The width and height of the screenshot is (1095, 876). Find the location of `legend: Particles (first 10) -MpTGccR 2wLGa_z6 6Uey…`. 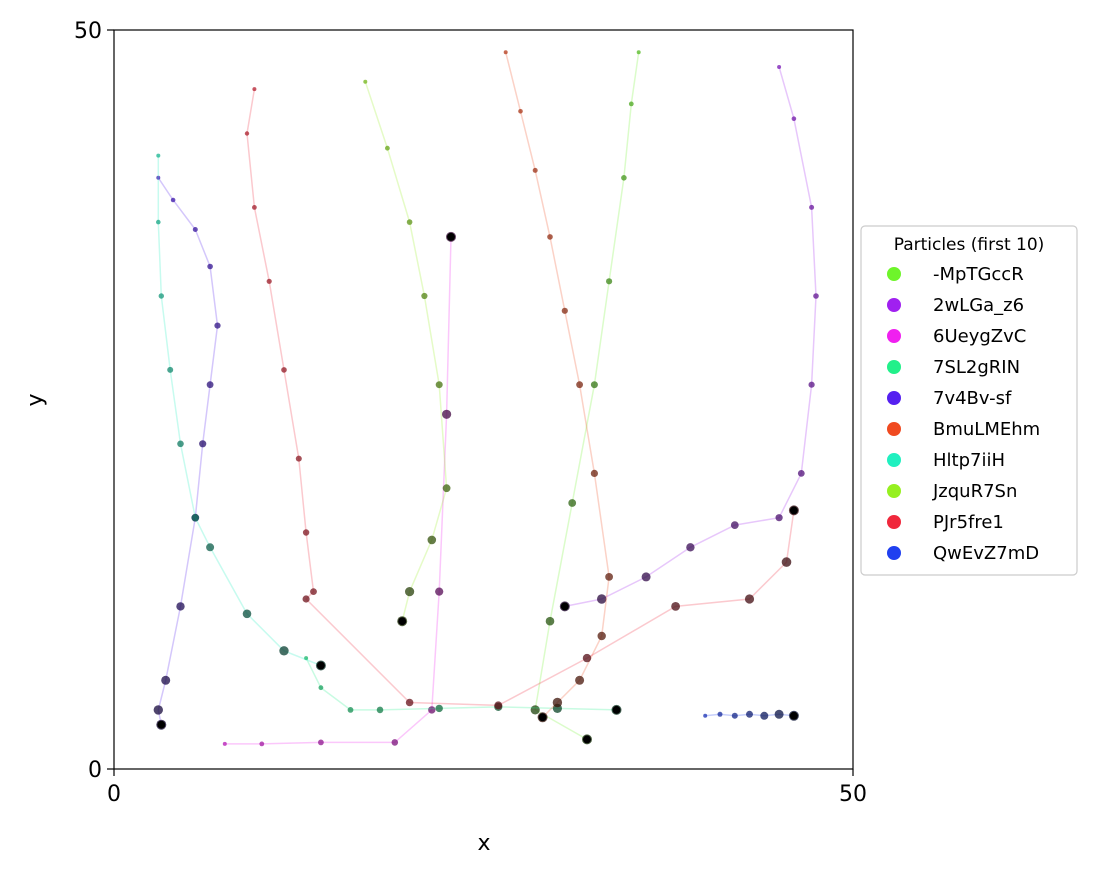

legend: Particles (first 10) -MpTGccR 2wLGa_z6 6Uey… is located at coordinates (969, 400).